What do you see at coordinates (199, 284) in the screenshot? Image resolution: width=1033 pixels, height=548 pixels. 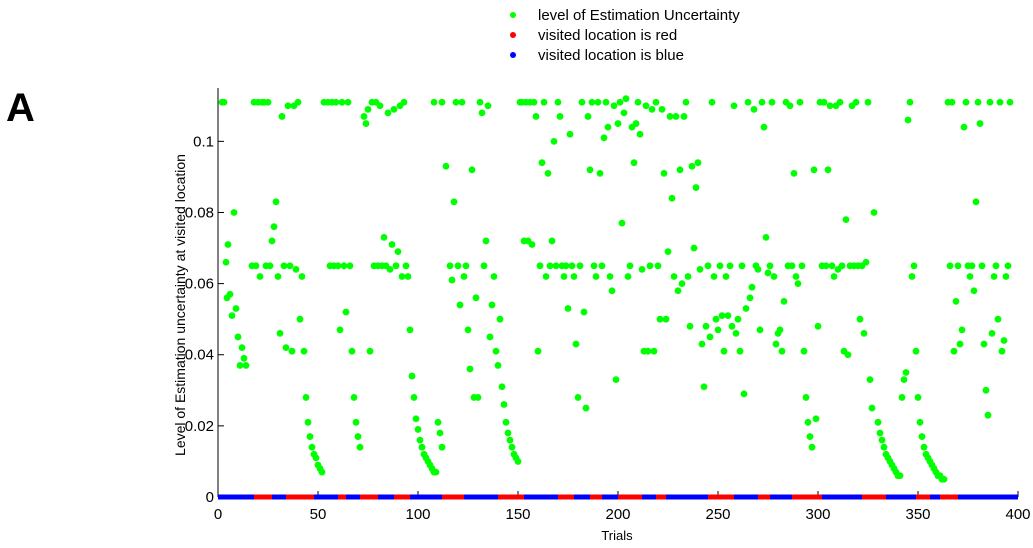 I see `y-tick-label: 0.06` at bounding box center [199, 284].